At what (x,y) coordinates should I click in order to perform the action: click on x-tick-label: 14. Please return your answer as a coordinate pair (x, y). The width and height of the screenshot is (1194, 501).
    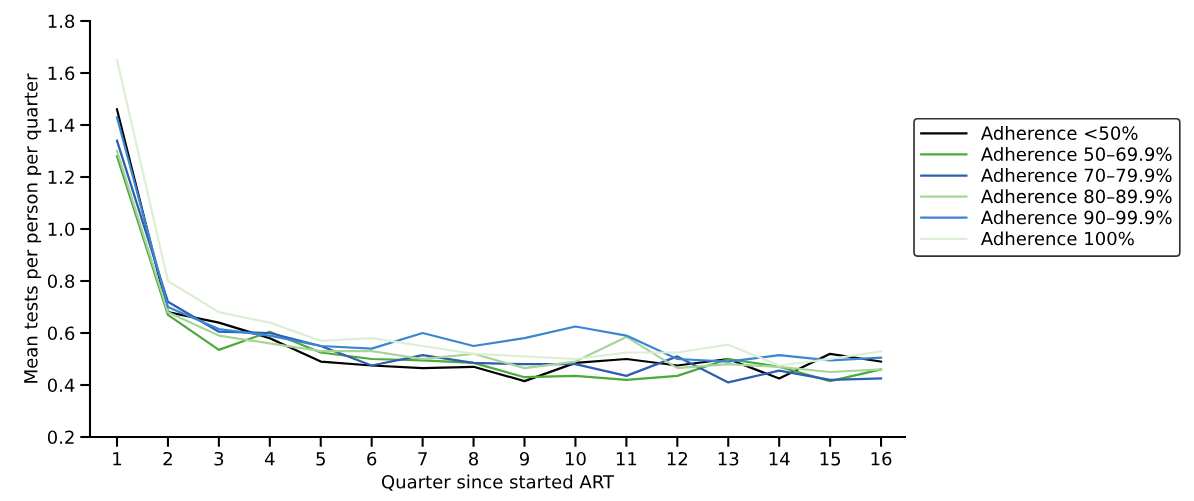
    Looking at the image, I should click on (779, 459).